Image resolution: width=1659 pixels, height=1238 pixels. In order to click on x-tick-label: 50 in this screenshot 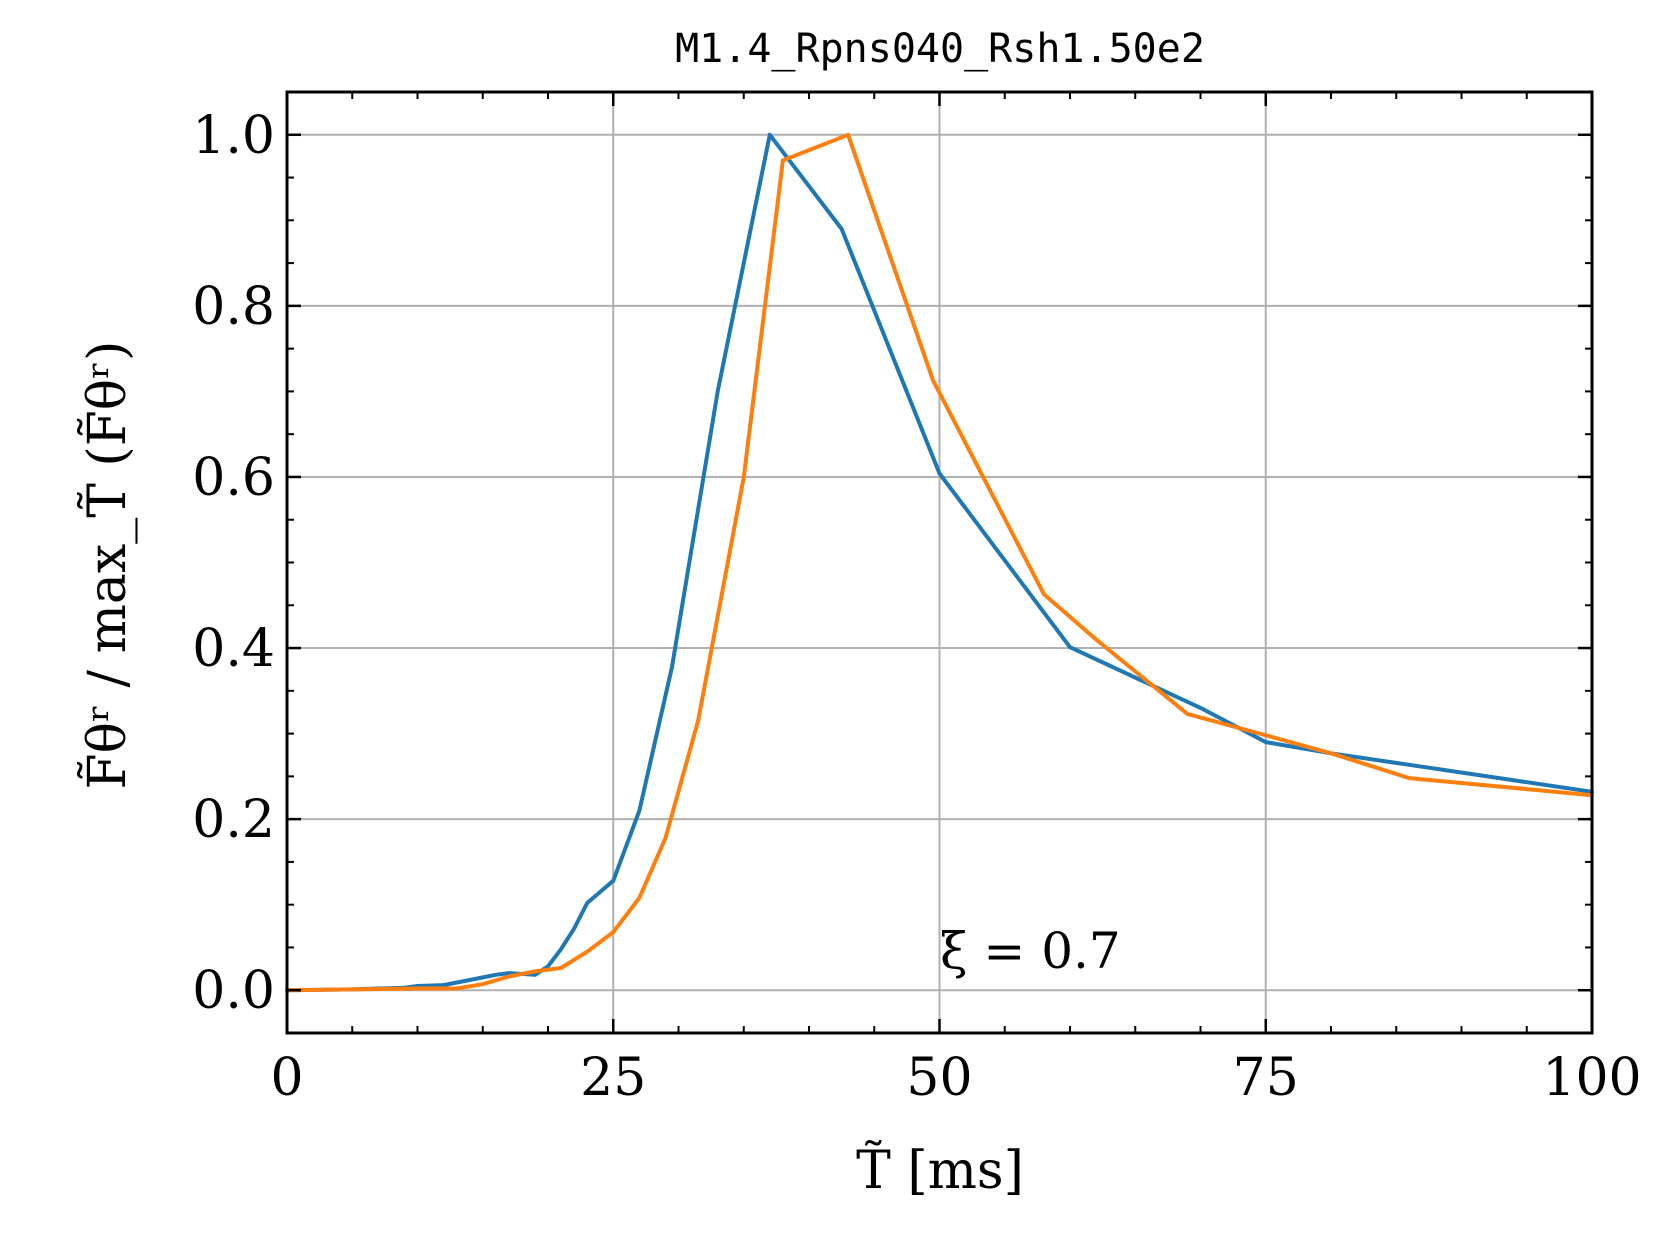, I will do `click(939, 1078)`.